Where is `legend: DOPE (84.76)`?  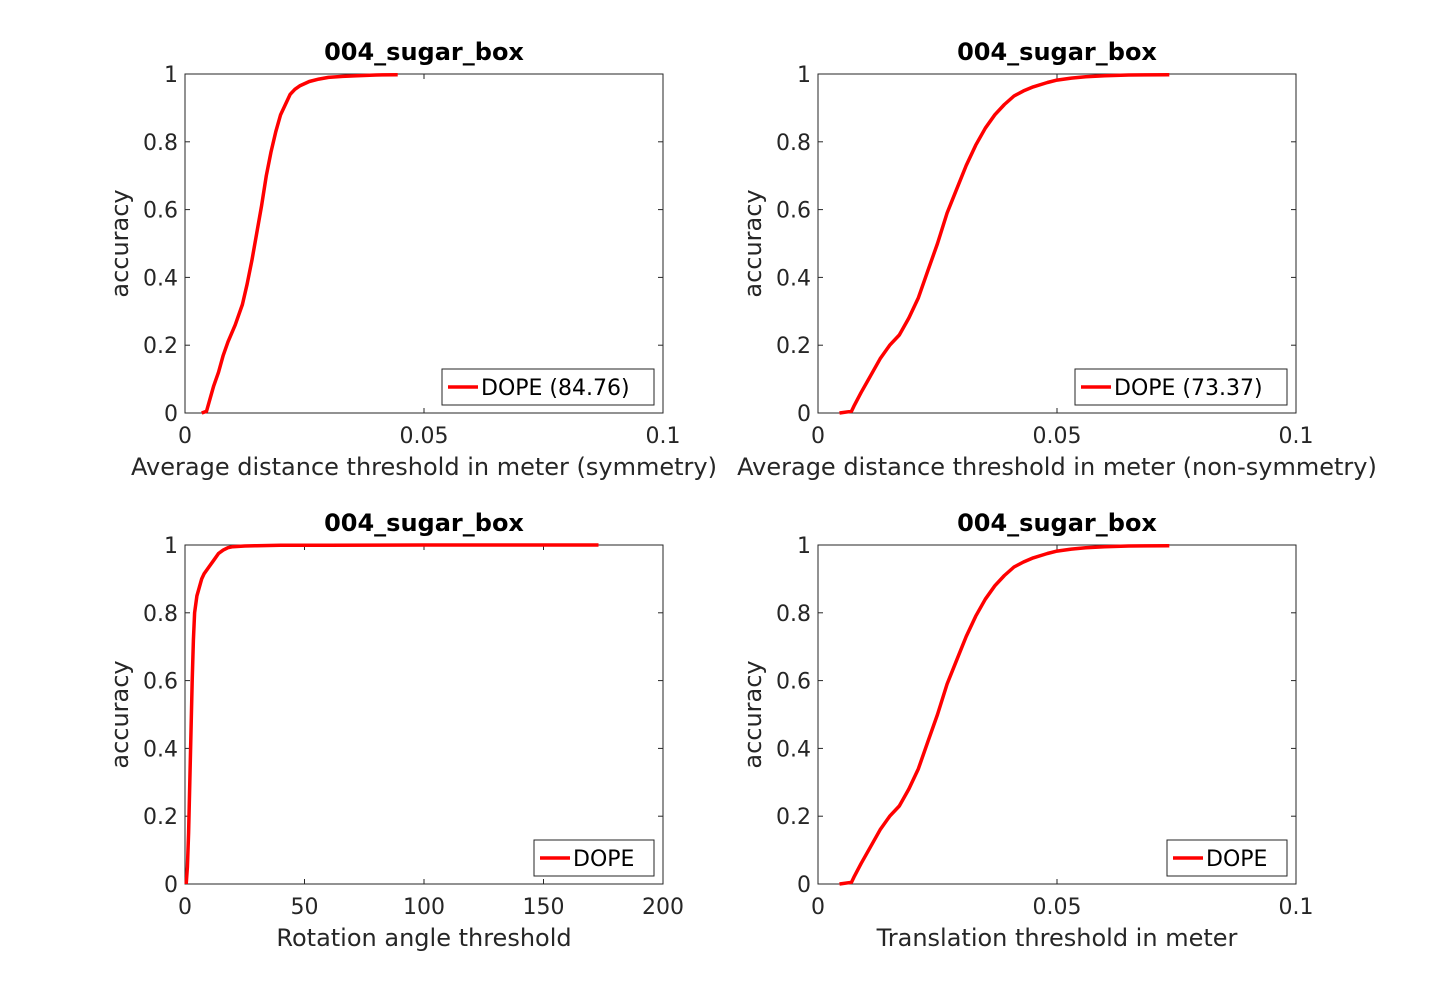
legend: DOPE (84.76) is located at coordinates (548, 387).